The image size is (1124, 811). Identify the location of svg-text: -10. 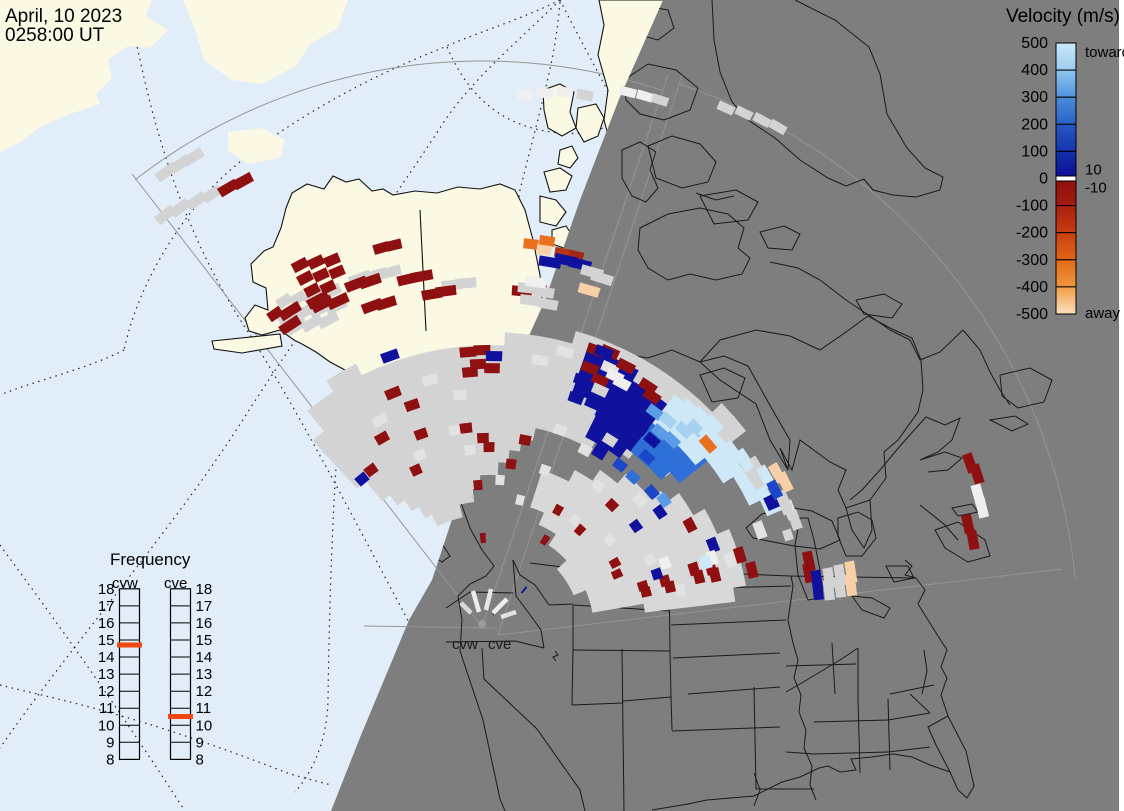
(1096, 188).